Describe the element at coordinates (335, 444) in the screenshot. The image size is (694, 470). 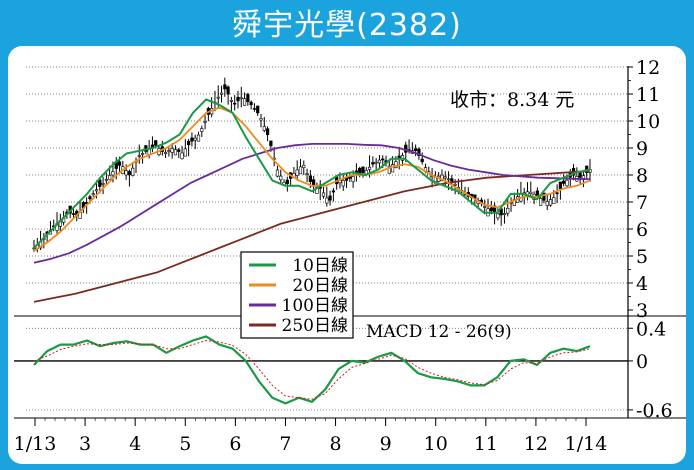
I see `x-tick-label: 8` at that location.